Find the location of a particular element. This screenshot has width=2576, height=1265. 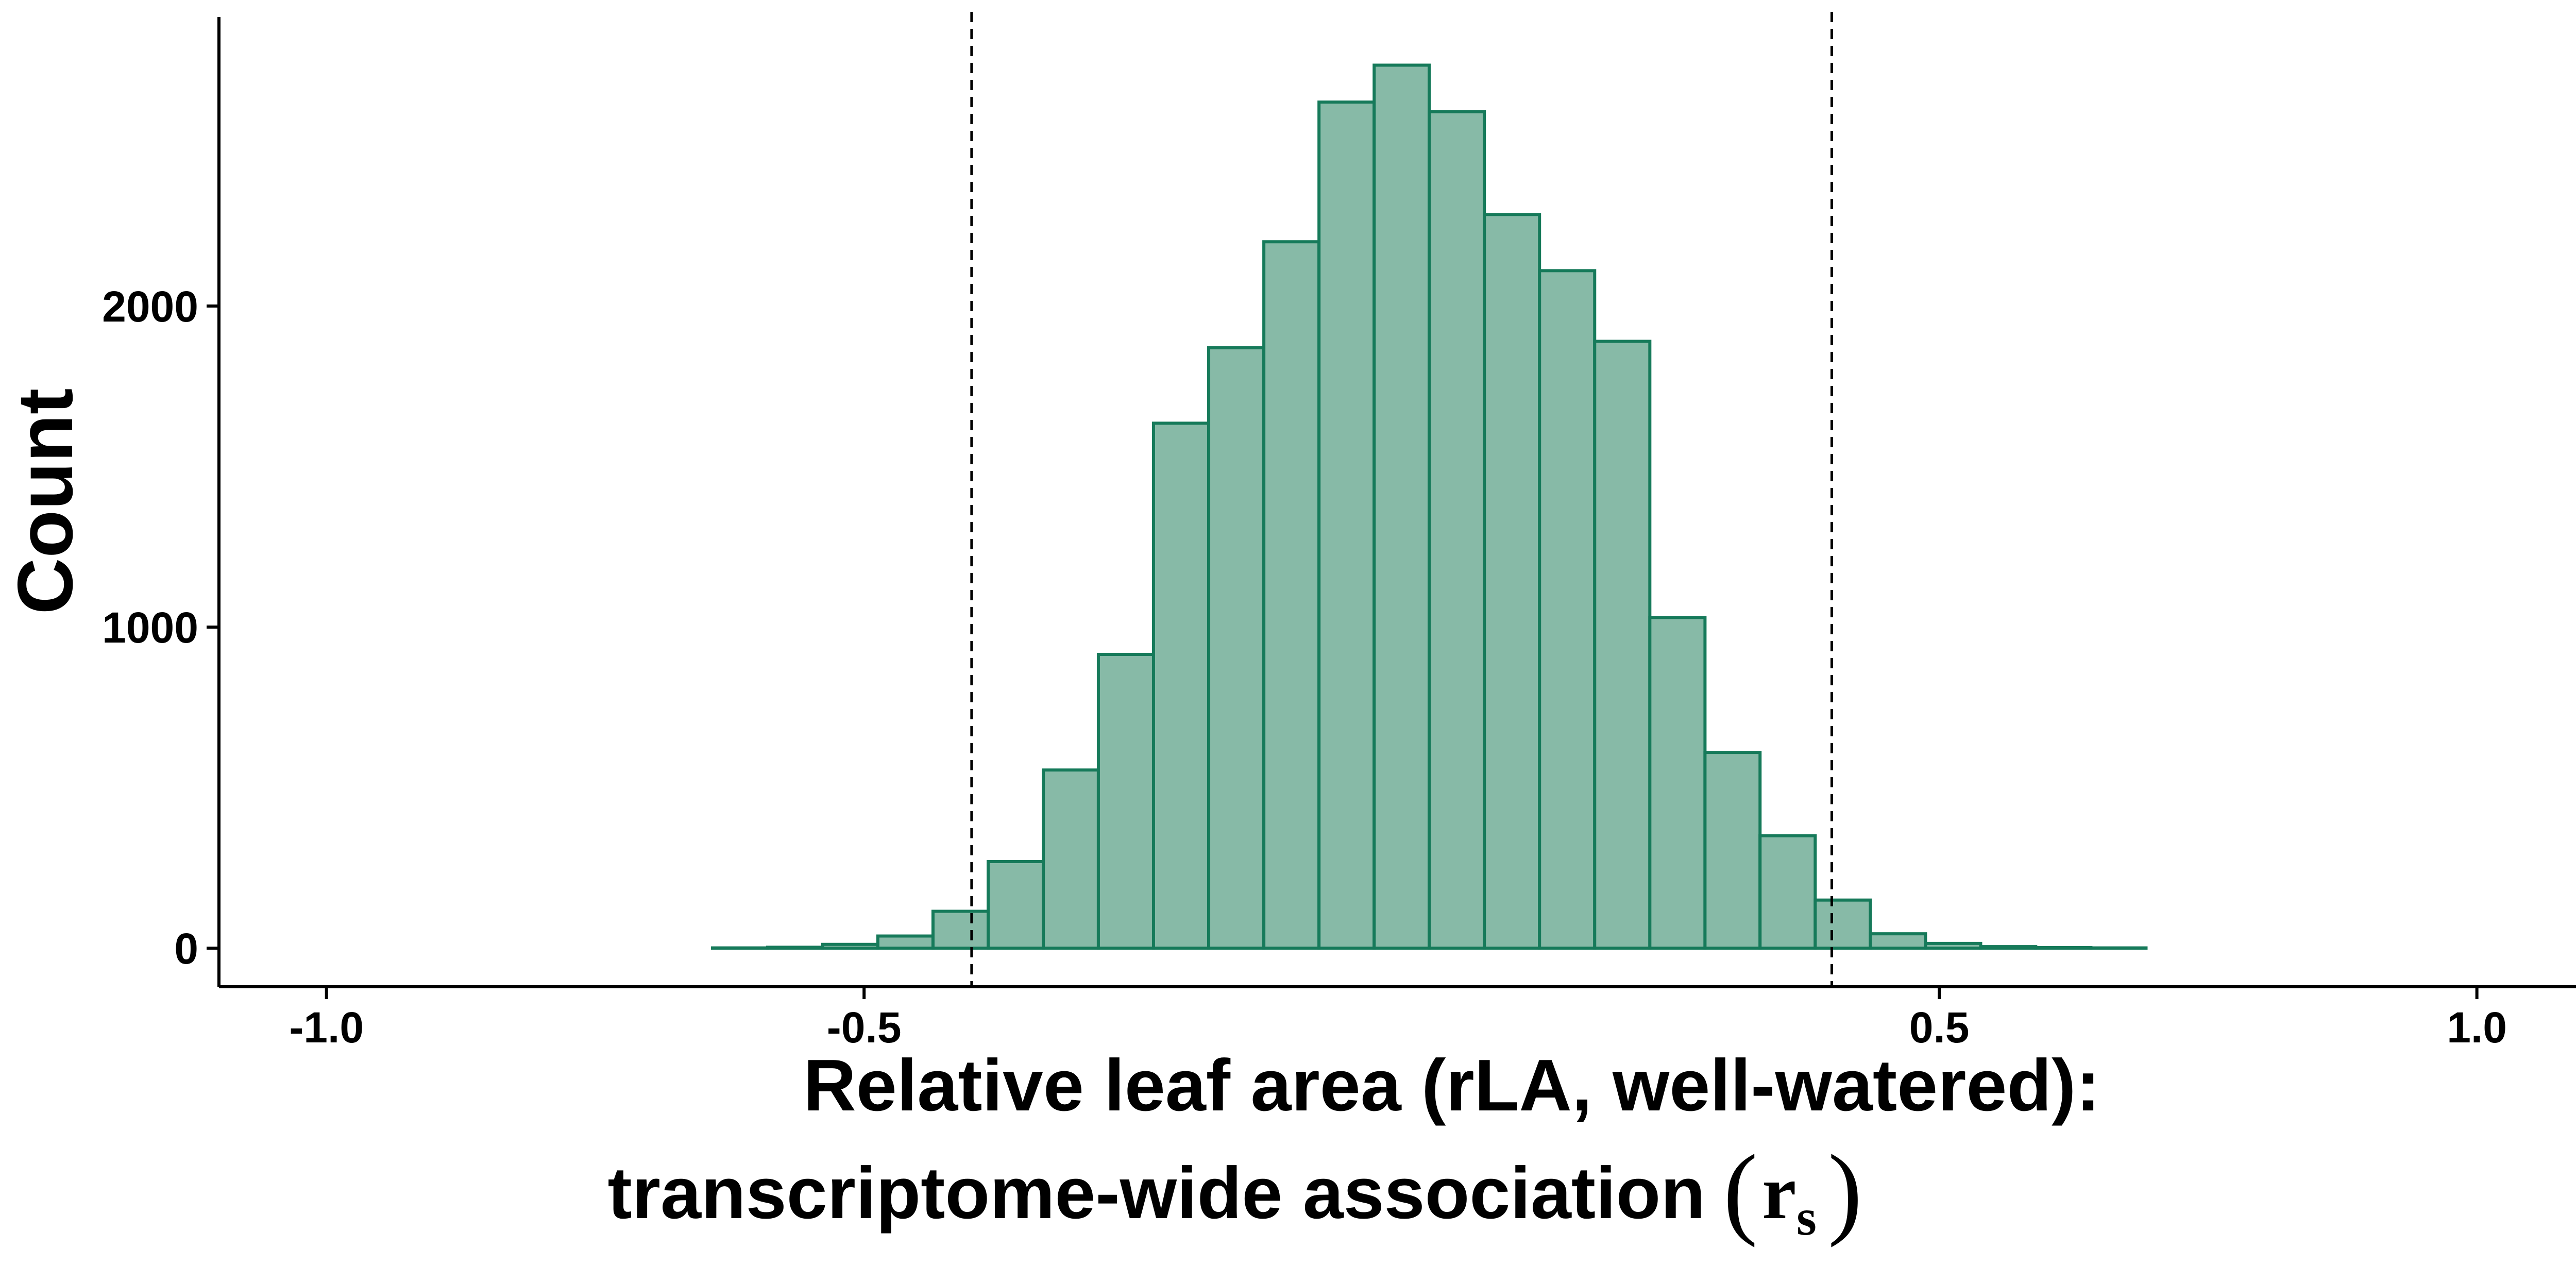

x-axis-label-close-paren: ) is located at coordinates (1845, 1191).